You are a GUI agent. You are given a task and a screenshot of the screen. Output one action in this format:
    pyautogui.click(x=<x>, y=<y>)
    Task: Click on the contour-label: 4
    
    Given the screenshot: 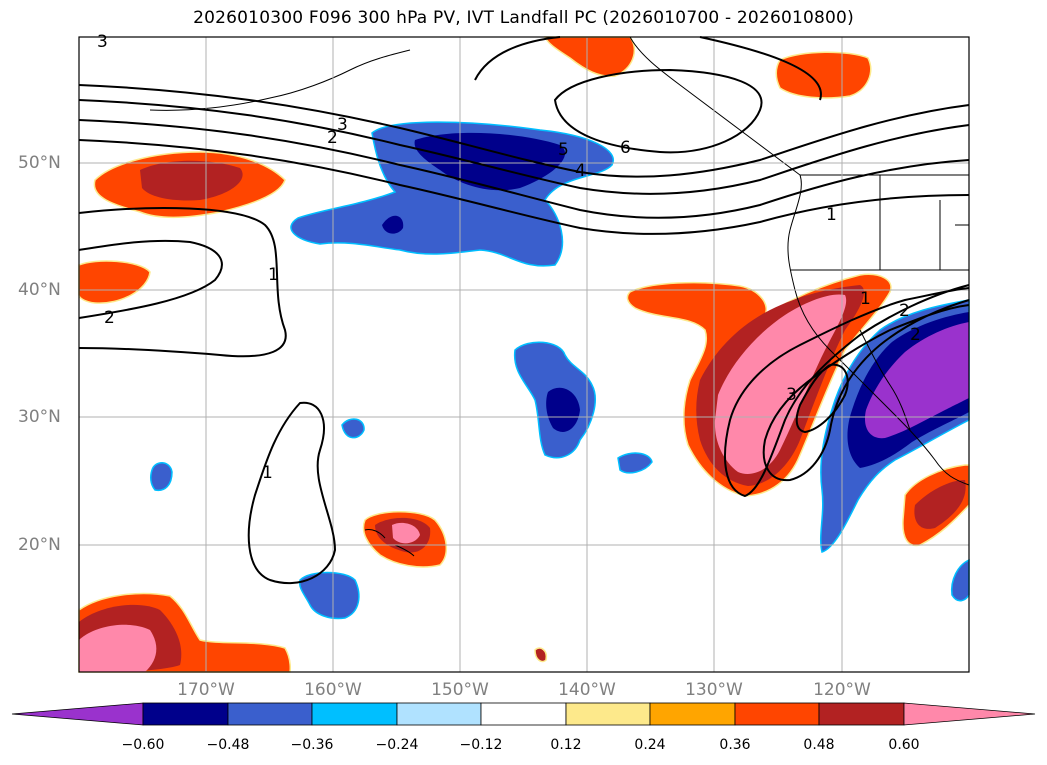 What is the action you would take?
    pyautogui.click(x=580, y=171)
    